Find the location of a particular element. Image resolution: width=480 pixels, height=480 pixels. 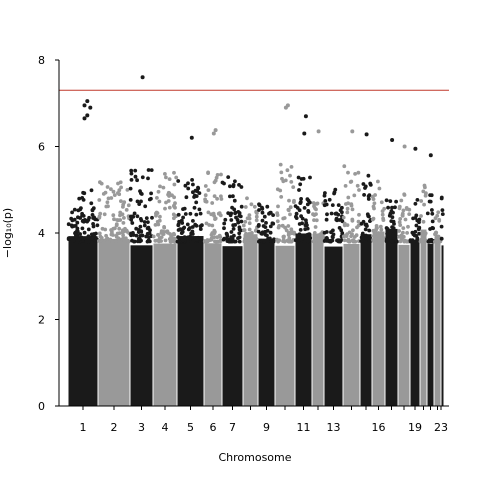

chromosome-2-density is located at coordinates (114, 322).